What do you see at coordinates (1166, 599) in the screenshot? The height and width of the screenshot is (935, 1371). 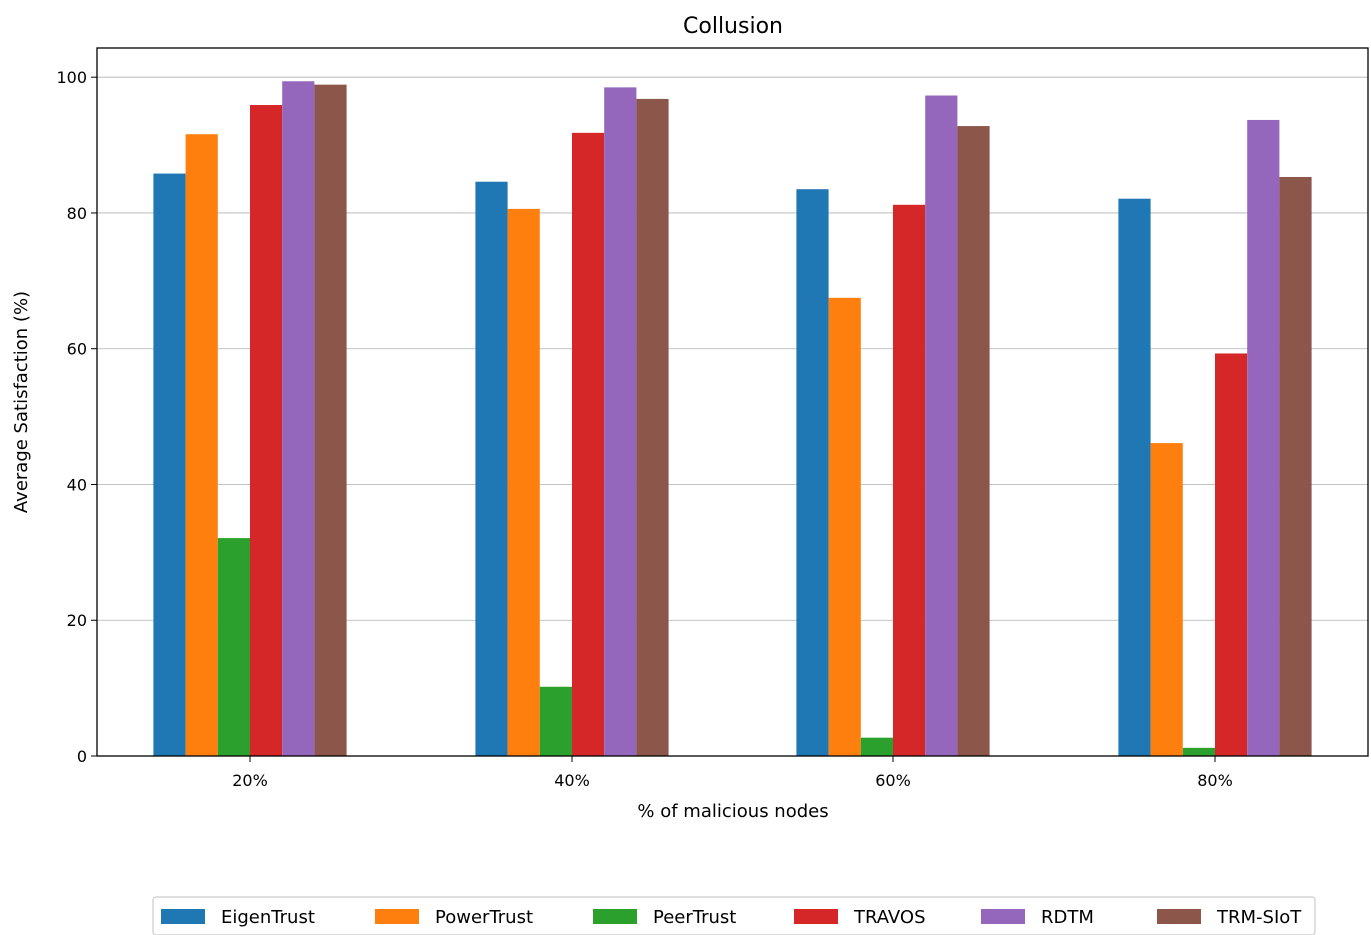 I see `bar-powertrust-80pct` at bounding box center [1166, 599].